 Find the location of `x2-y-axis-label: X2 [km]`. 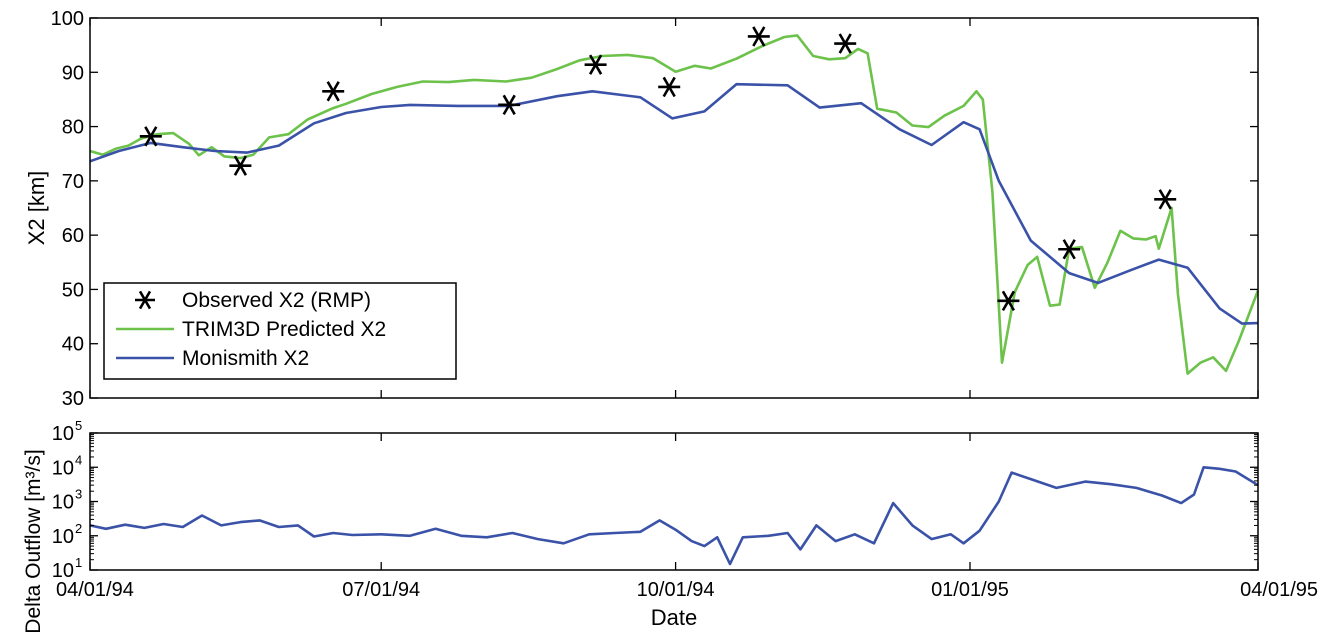

x2-y-axis-label: X2 [km] is located at coordinates (36, 208).